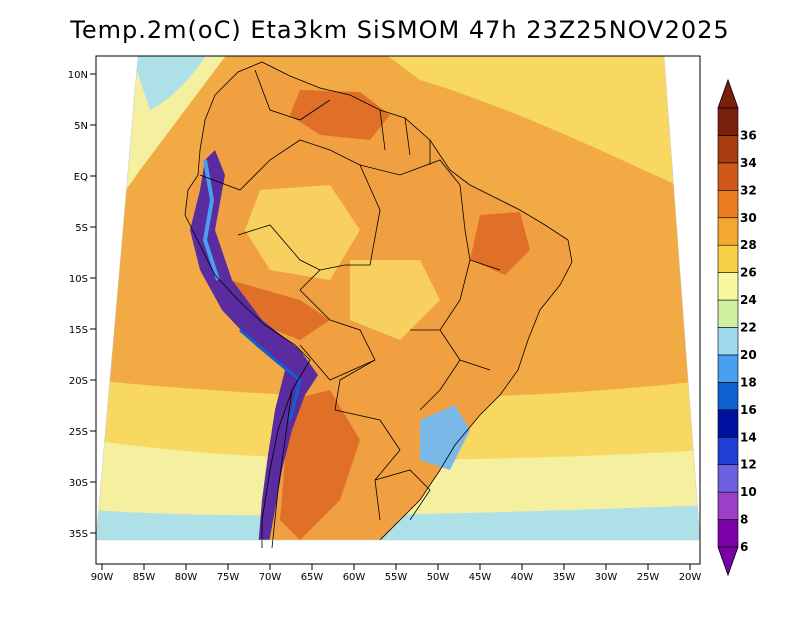  Describe the element at coordinates (744, 520) in the screenshot. I see `colorbar-label: 8` at that location.